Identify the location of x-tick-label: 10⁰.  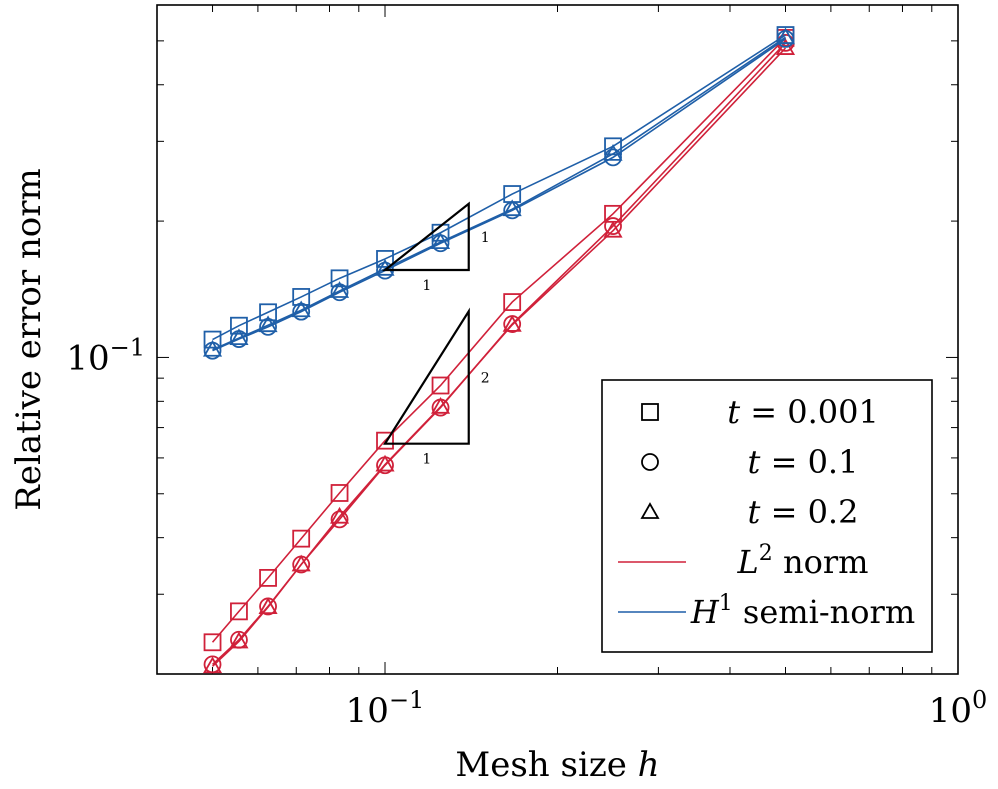
(958, 708).